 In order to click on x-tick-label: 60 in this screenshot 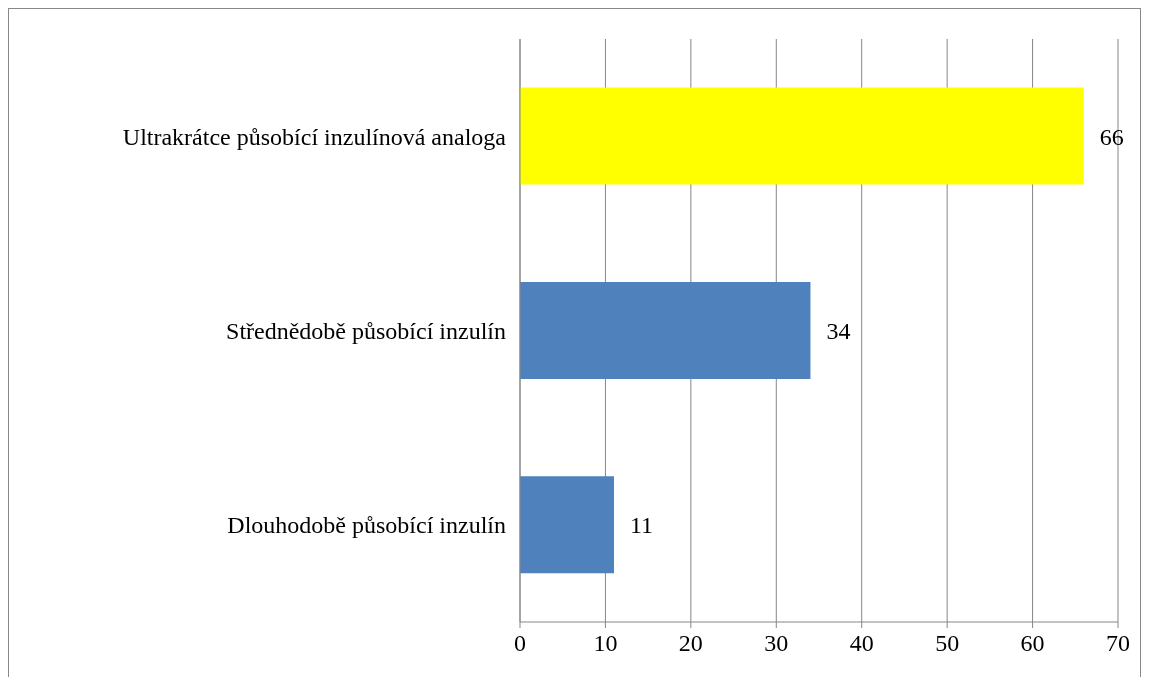, I will do `click(1032, 643)`.